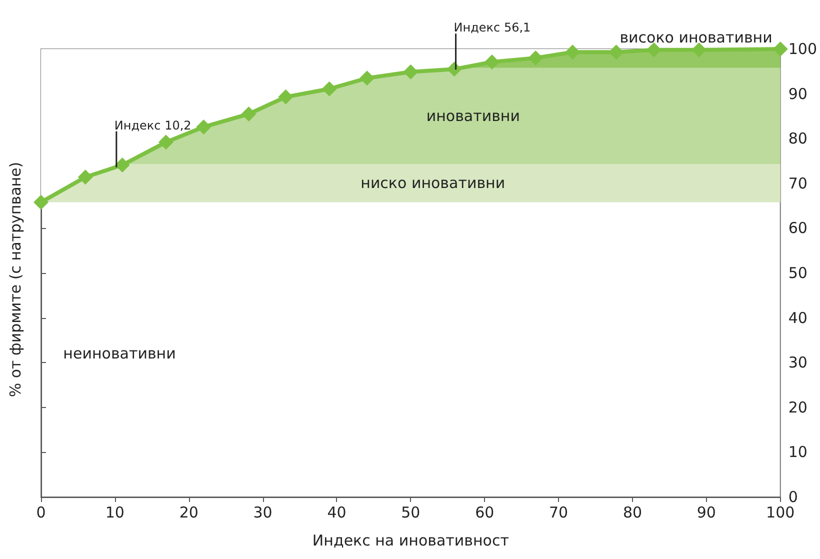 The width and height of the screenshot is (820, 559). Describe the element at coordinates (411, 541) in the screenshot. I see `x-axis-title: Индекс на иновативност` at that location.